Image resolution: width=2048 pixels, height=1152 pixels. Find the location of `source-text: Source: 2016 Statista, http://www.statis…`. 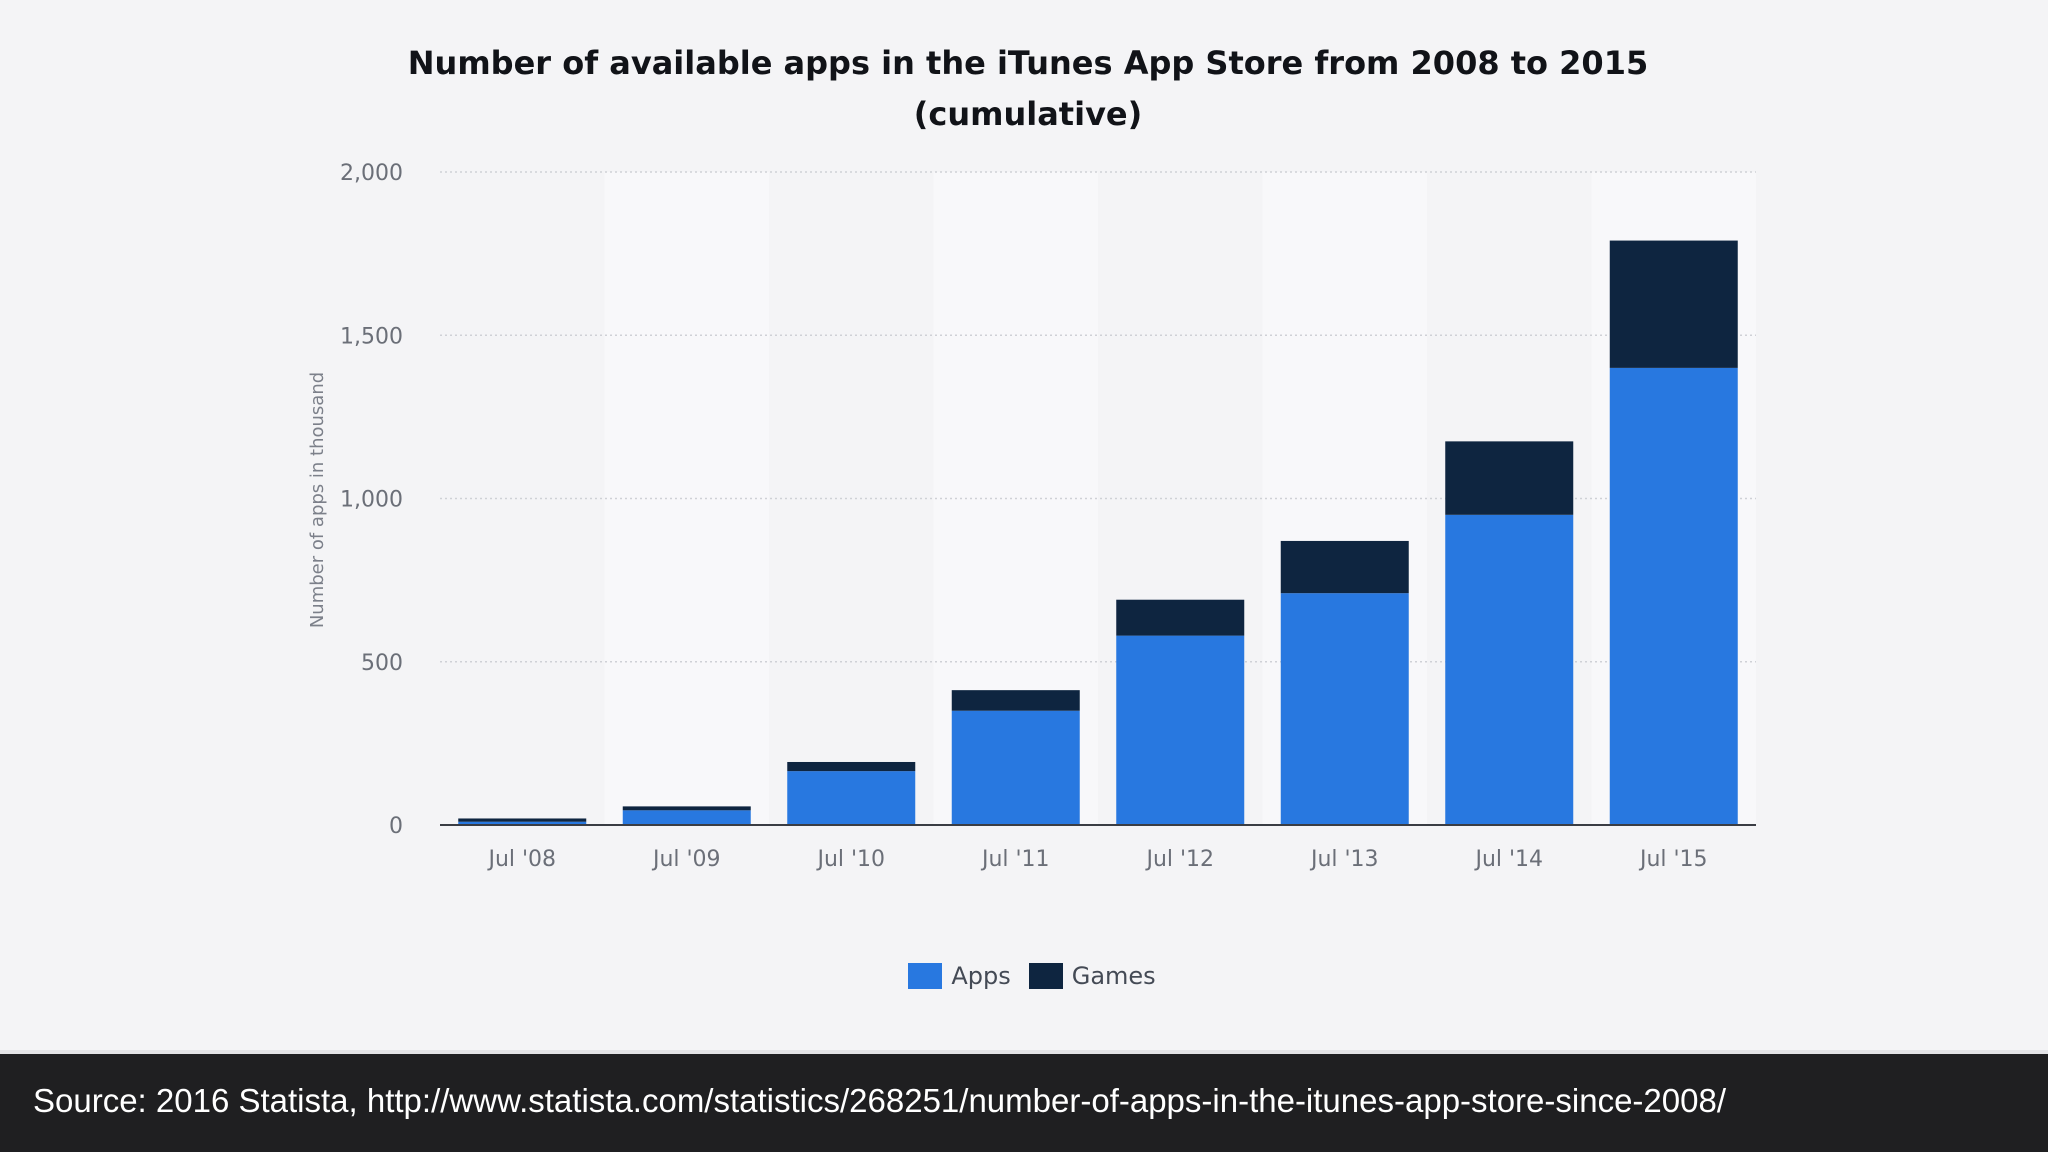

source-text: Source: 2016 Statista, http://www.statis… is located at coordinates (879, 1100).